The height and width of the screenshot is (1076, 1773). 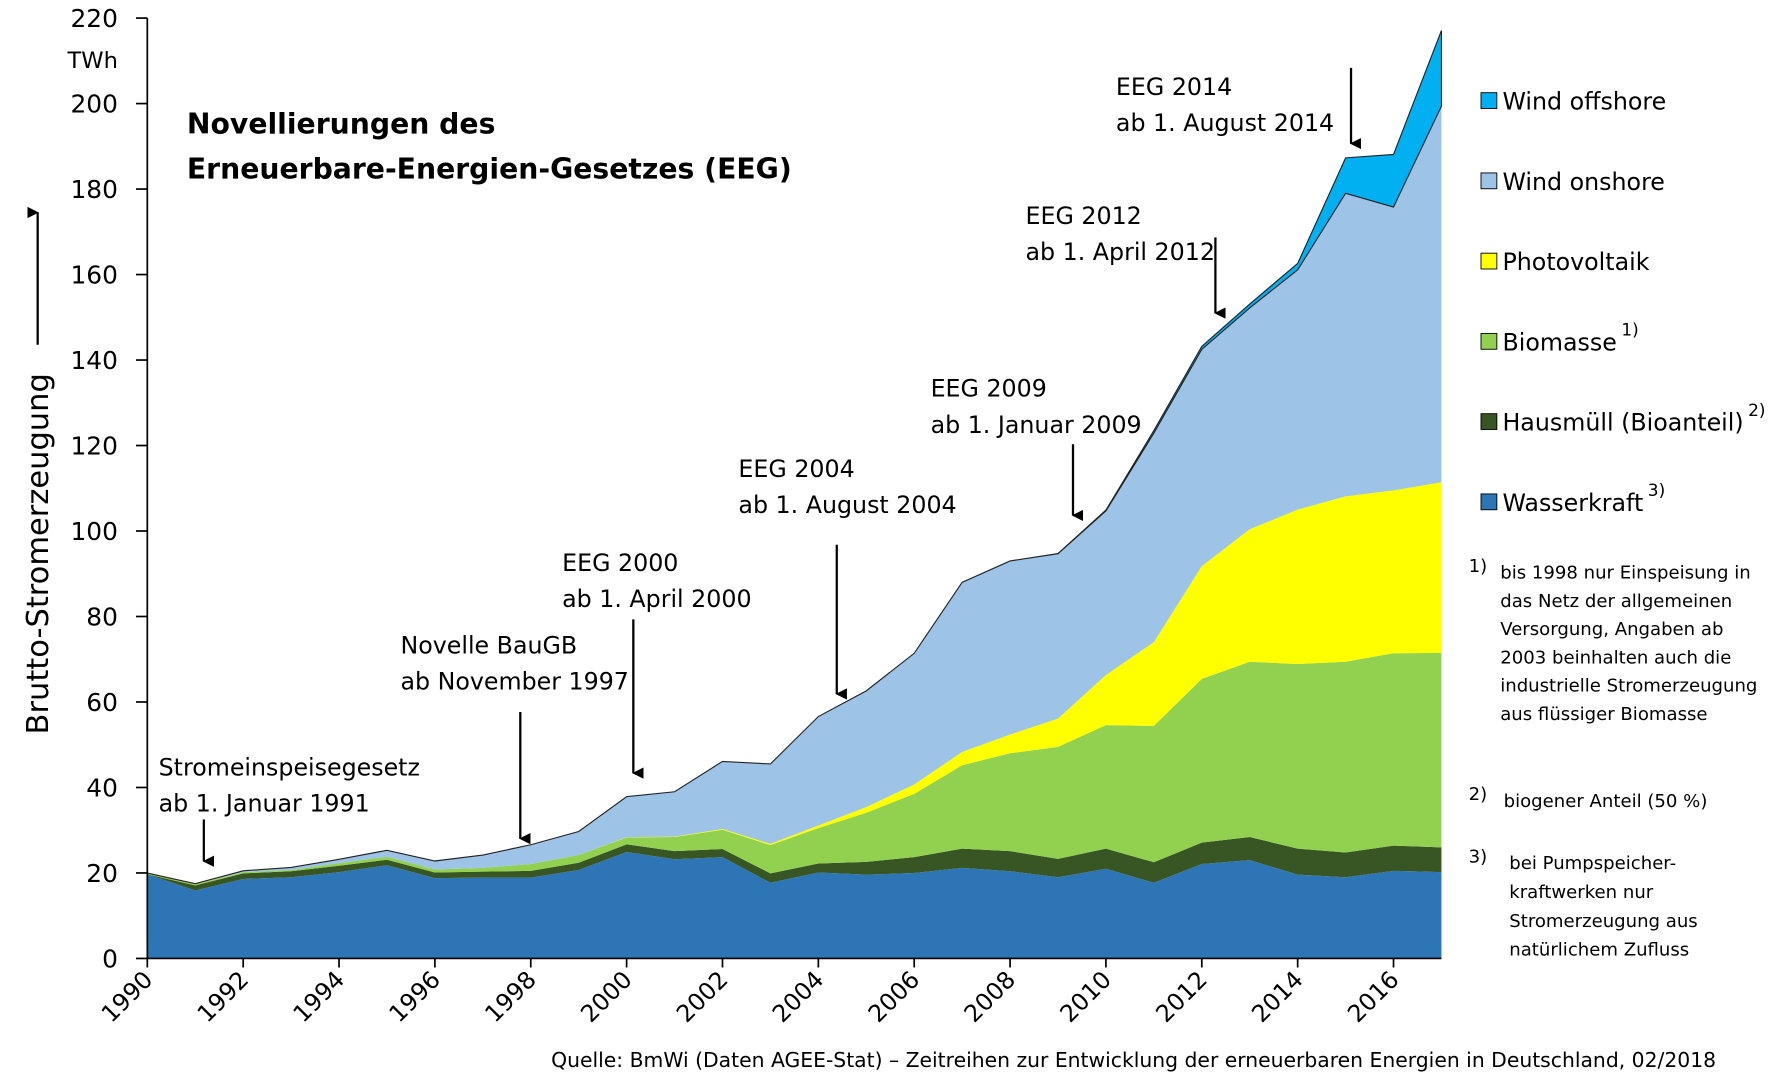 What do you see at coordinates (223, 997) in the screenshot?
I see `x-tick-label: 1992` at bounding box center [223, 997].